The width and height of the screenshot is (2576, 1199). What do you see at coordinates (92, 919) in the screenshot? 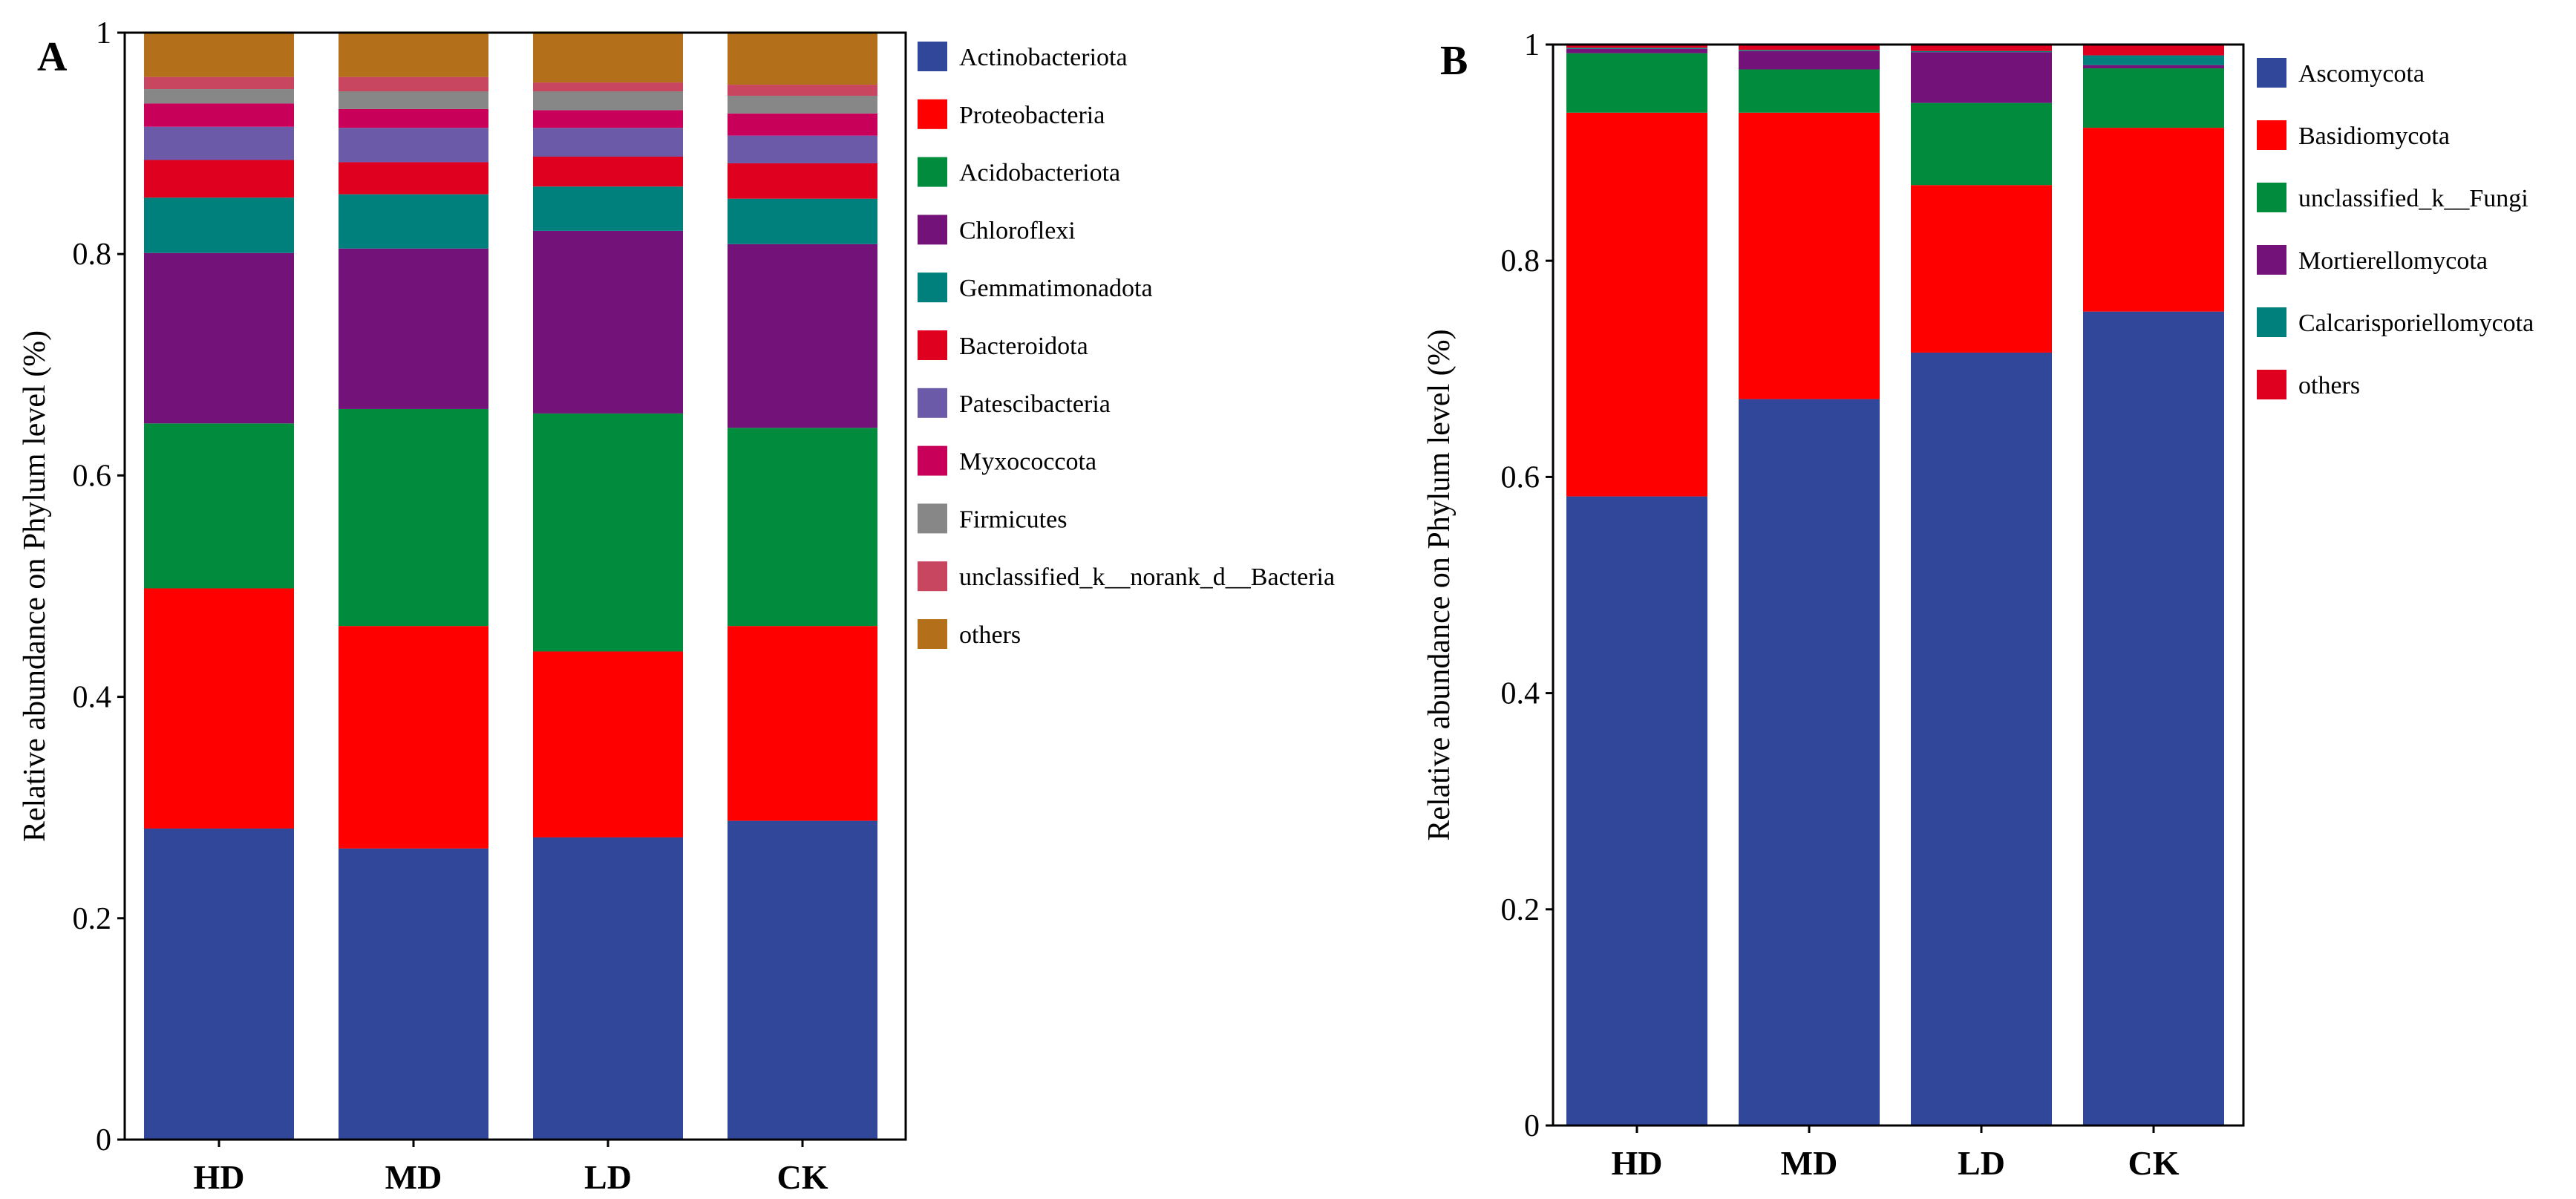
I see `y-tick-label: 0.2` at bounding box center [92, 919].